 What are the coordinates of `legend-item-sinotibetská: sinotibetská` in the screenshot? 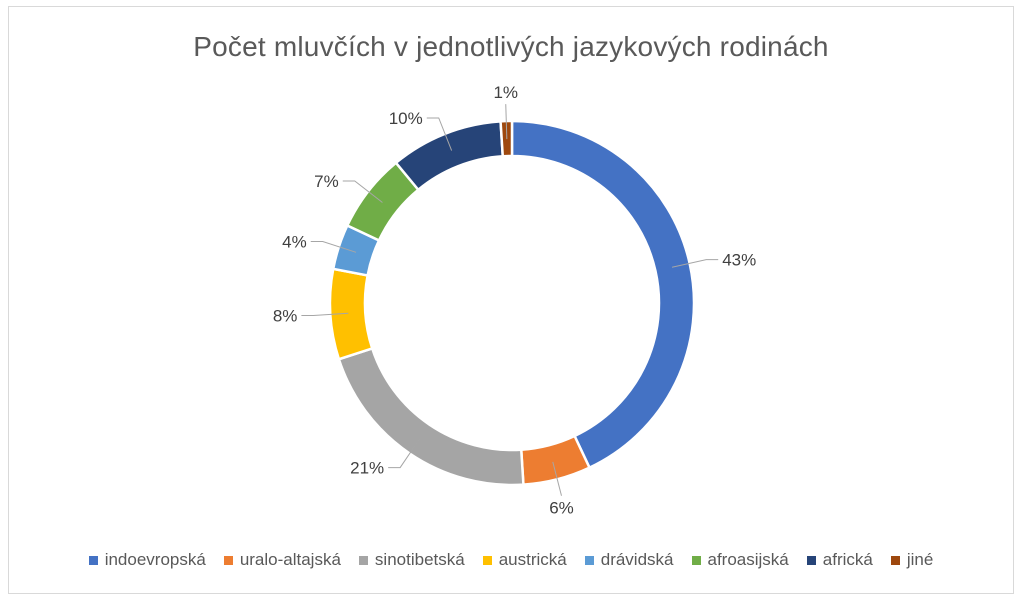 It's located at (411, 560).